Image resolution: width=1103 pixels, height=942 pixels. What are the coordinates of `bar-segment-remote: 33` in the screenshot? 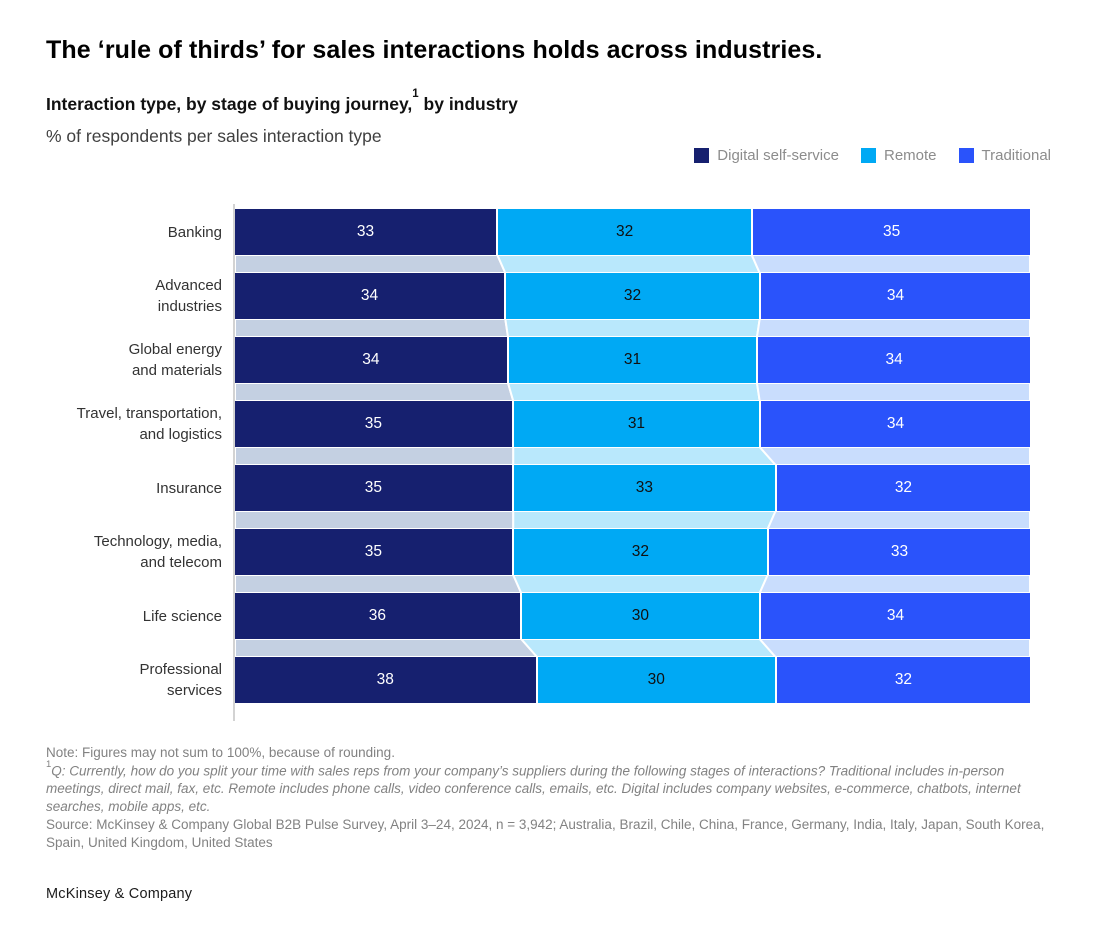 It's located at (644, 488).